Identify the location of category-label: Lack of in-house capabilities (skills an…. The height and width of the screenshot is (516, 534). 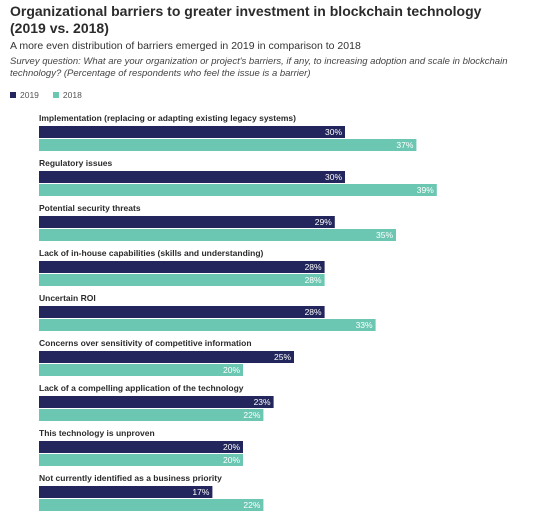
(151, 253).